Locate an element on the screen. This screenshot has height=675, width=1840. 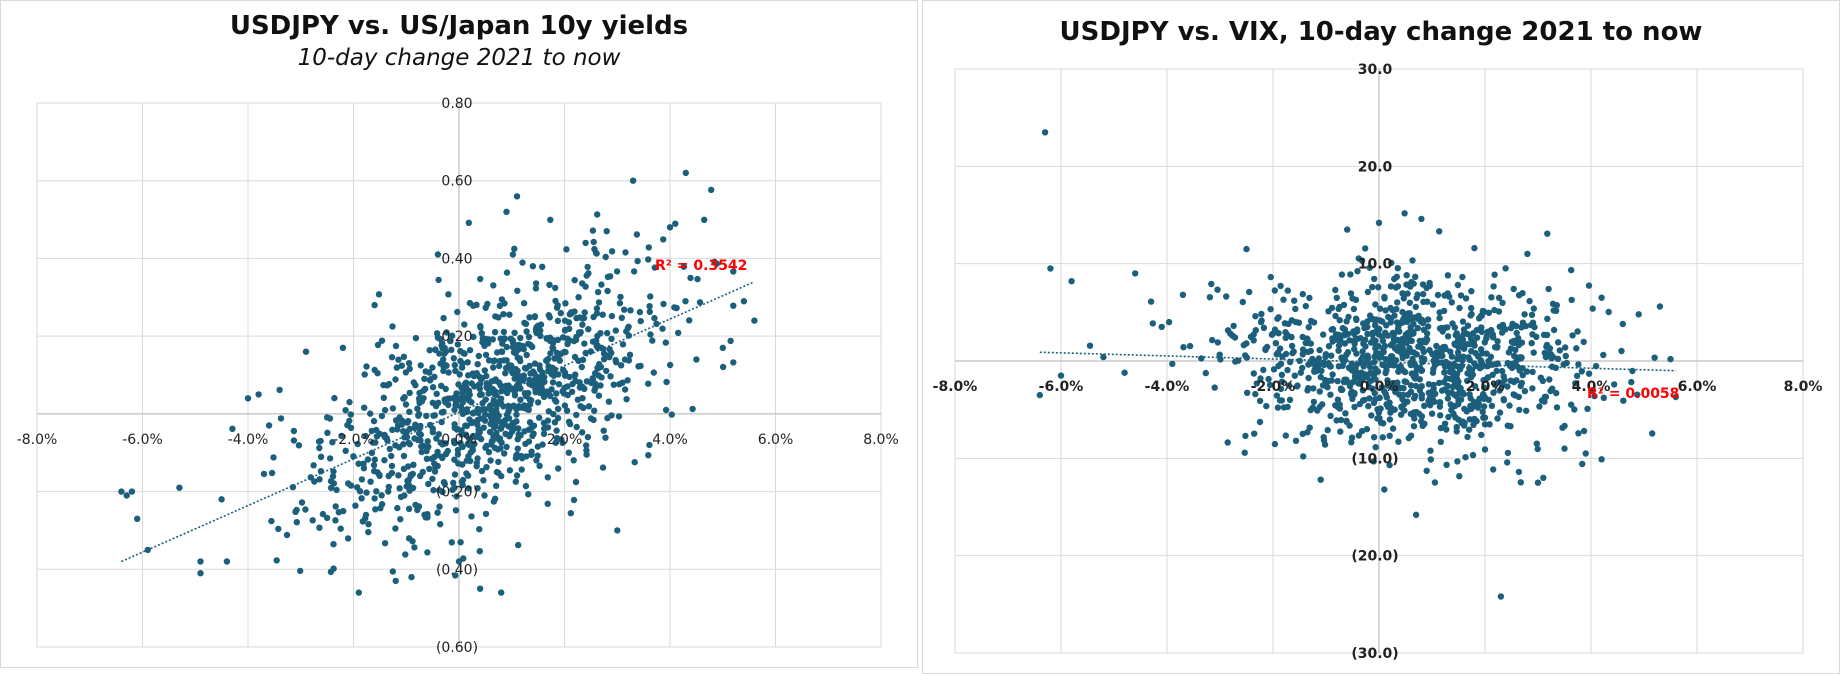
x-tick-label: -2.0% is located at coordinates (1273, 387).